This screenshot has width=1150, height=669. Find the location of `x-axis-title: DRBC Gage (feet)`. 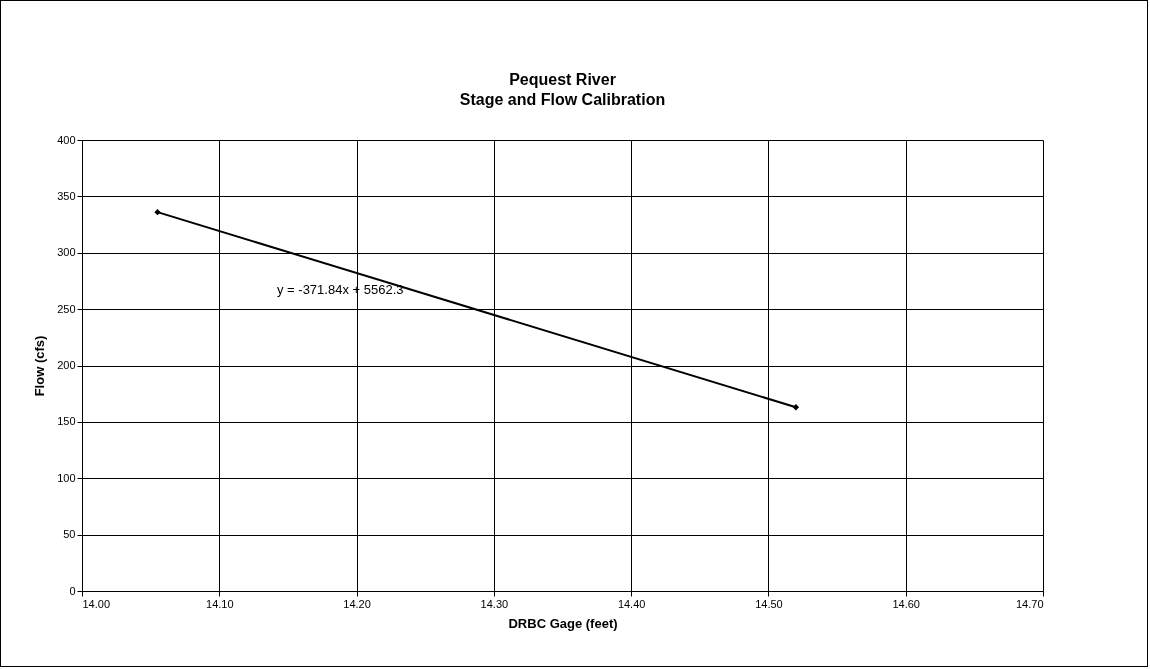

x-axis-title: DRBC Gage (feet) is located at coordinates (563, 623).